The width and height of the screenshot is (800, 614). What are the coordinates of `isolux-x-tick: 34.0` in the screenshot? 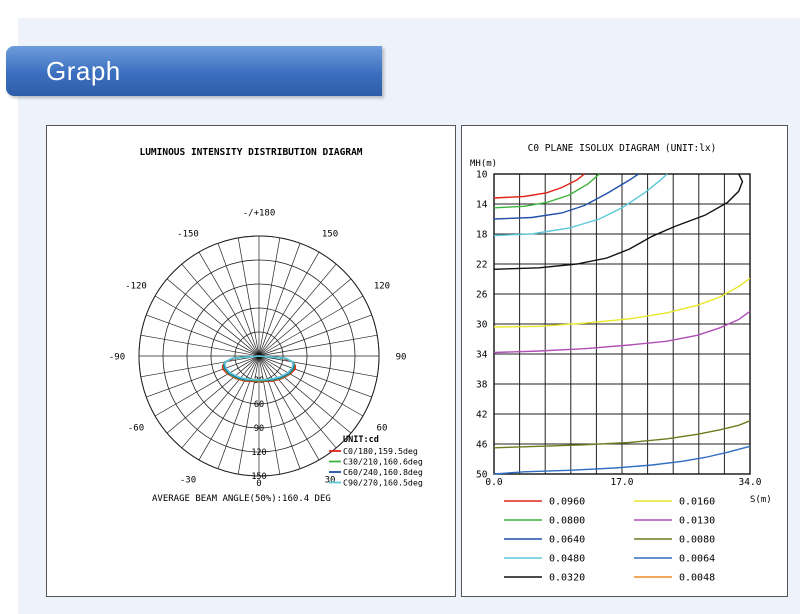 It's located at (750, 482).